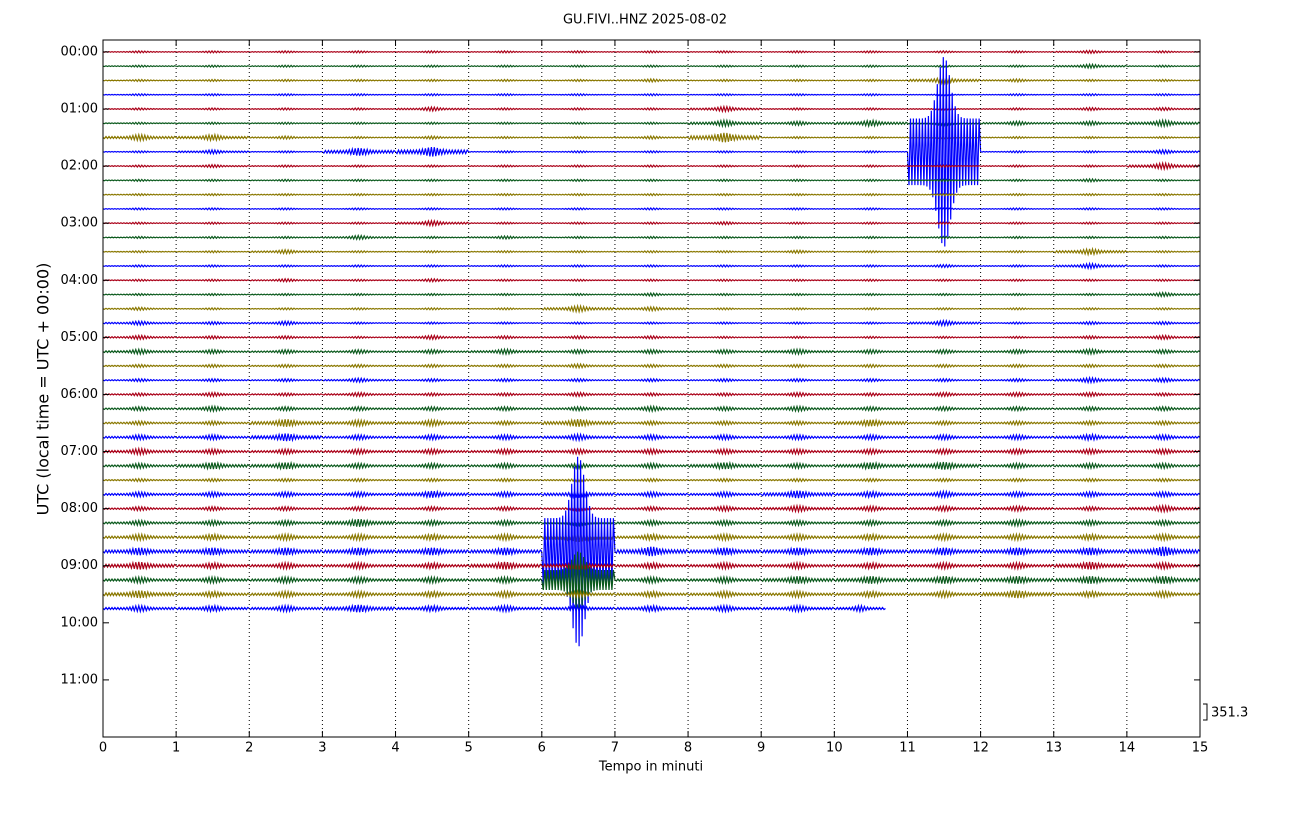  What do you see at coordinates (1200, 748) in the screenshot?
I see `x-tick-label: 15` at bounding box center [1200, 748].